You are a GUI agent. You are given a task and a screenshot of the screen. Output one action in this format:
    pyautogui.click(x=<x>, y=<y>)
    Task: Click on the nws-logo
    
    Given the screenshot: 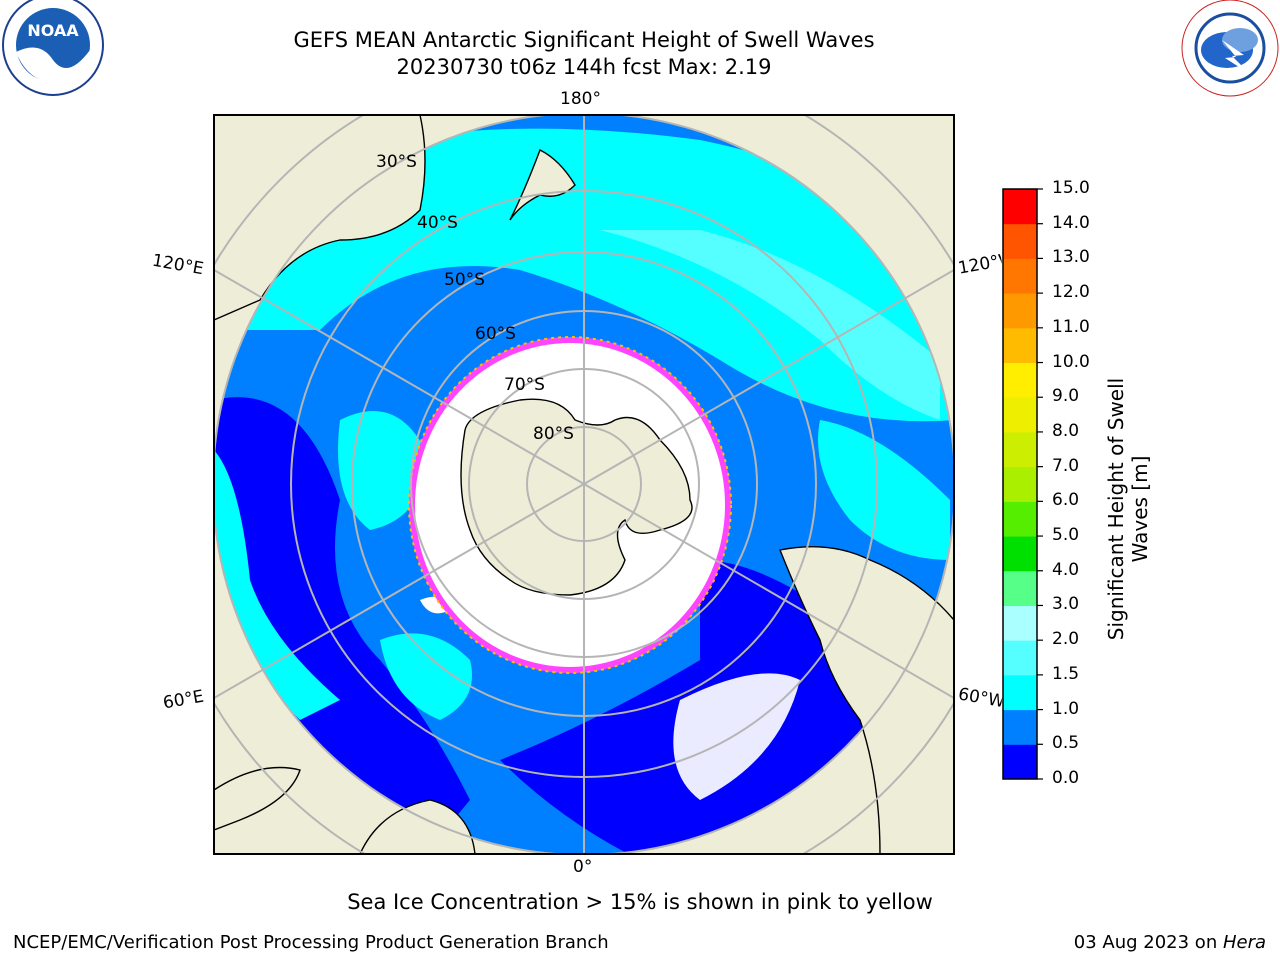 What is the action you would take?
    pyautogui.click(x=1230, y=48)
    